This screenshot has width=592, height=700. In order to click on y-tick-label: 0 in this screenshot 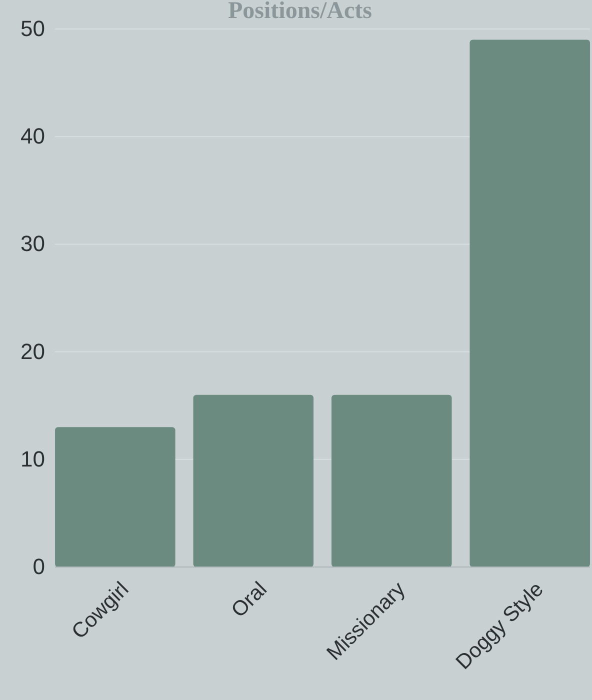, I will do `click(38, 567)`.